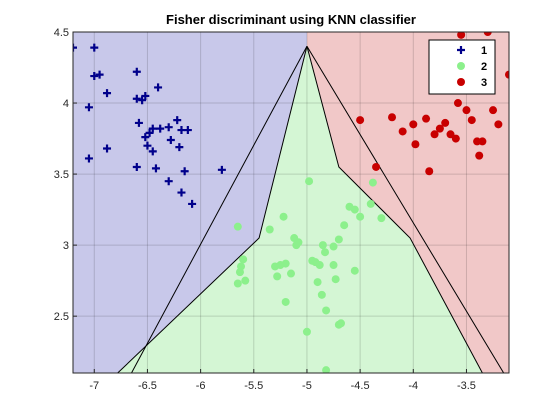 Image resolution: width=560 pixels, height=420 pixels. What do you see at coordinates (466, 386) in the screenshot?
I see `x-tick-label: -3.5` at bounding box center [466, 386].